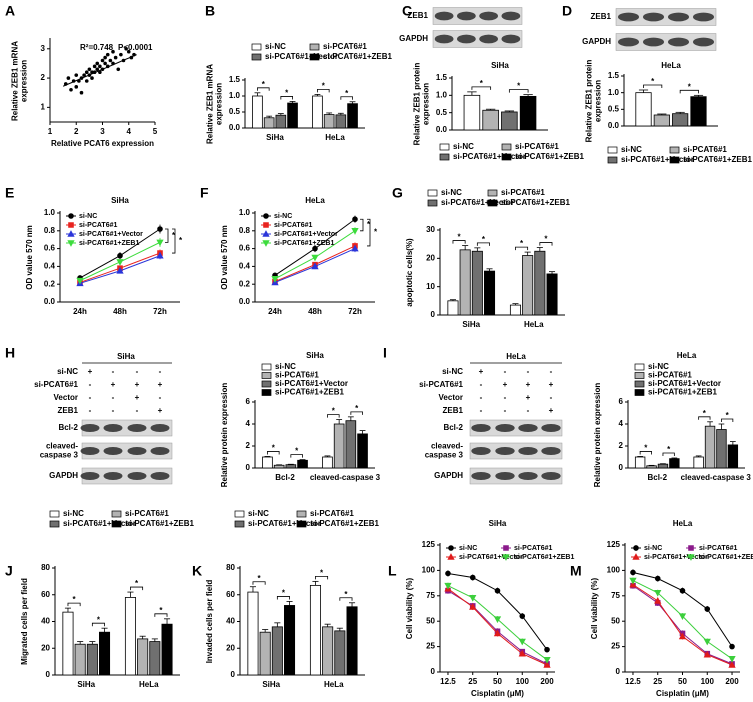 This screenshot has width=753, height=702. What do you see at coordinates (230, 567) in the screenshot?
I see `y-tick-label: 80` at bounding box center [230, 567].